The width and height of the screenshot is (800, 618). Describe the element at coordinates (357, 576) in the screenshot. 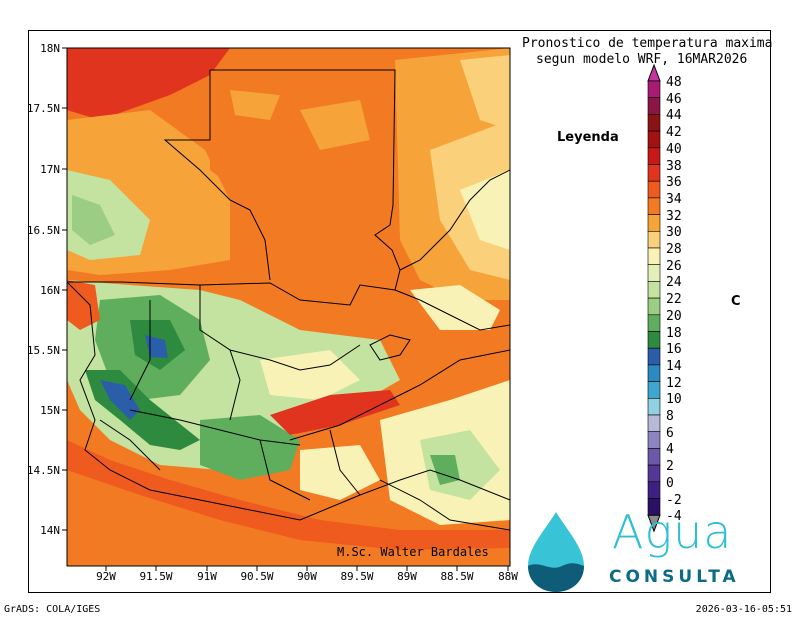

I see `lon-label: 89.5W` at that location.